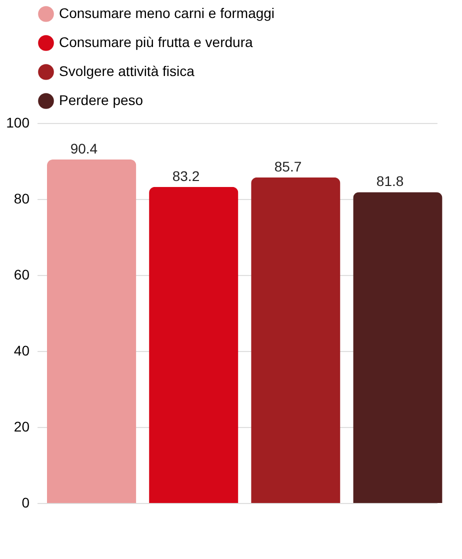 Image resolution: width=462 pixels, height=559 pixels. Describe the element at coordinates (390, 181) in the screenshot. I see `data-label: 81.8` at that location.